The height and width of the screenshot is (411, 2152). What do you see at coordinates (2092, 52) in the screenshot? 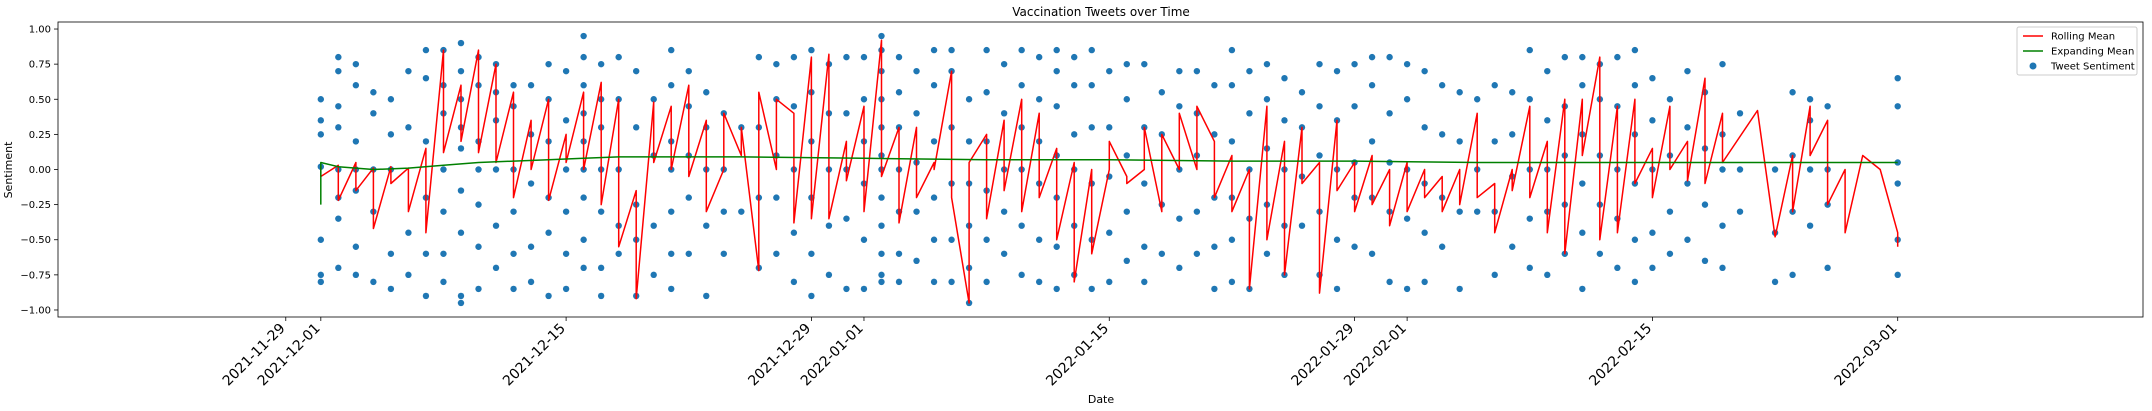
I see `legend-expanding-mean-label: Expanding Mean` at bounding box center [2092, 52].